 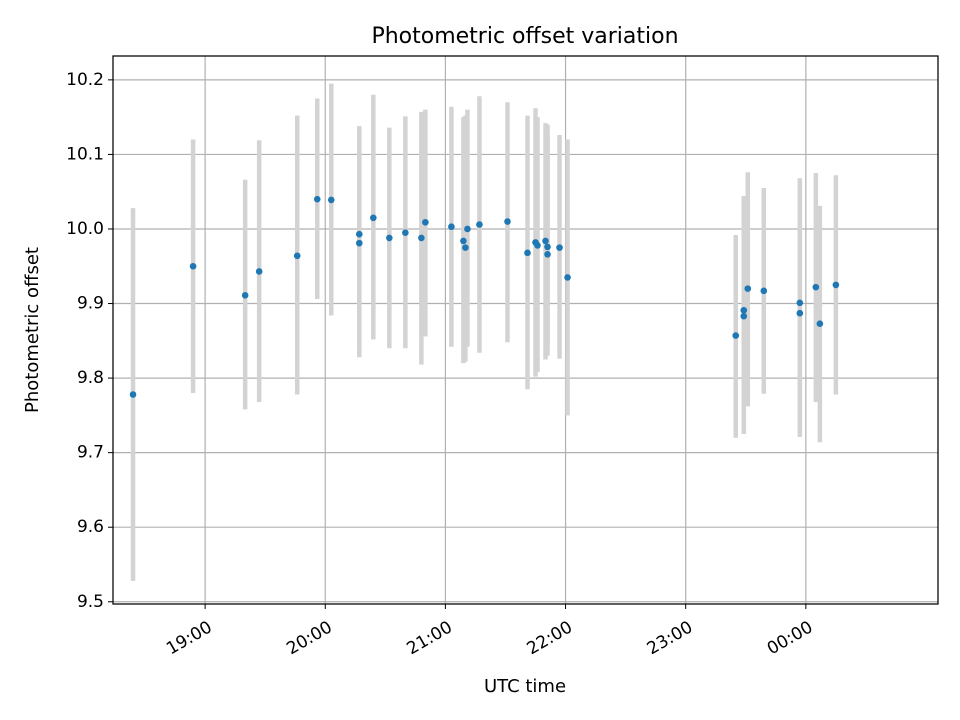 I want to click on y-tick-label: 10.2, so click(x=85, y=80).